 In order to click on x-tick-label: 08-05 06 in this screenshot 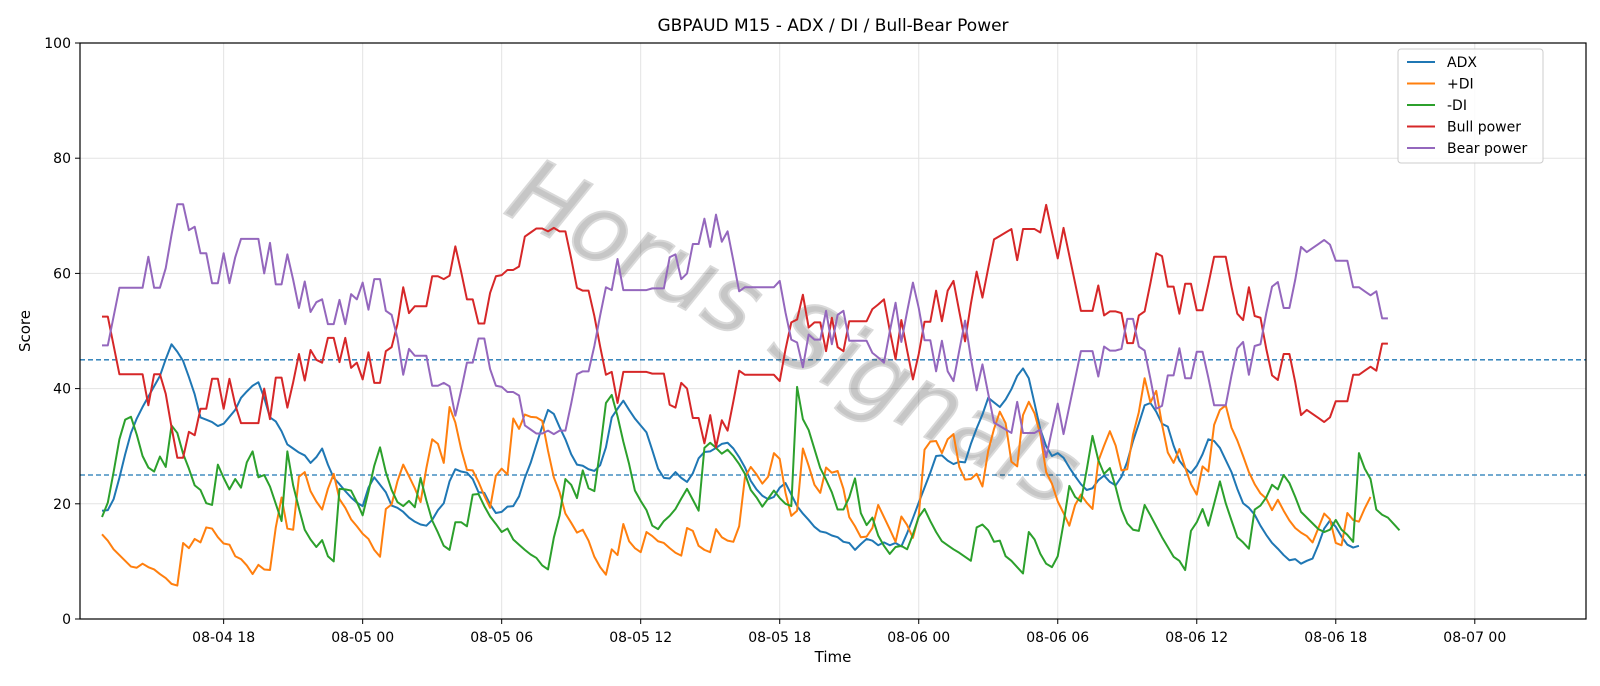, I will do `click(501, 638)`.